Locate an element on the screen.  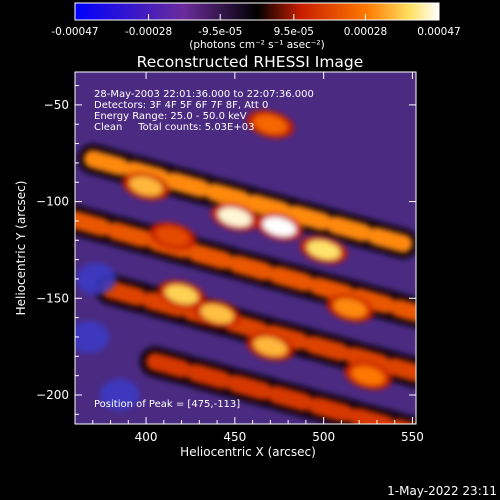
x-tick-label: 500 is located at coordinates (323, 437).